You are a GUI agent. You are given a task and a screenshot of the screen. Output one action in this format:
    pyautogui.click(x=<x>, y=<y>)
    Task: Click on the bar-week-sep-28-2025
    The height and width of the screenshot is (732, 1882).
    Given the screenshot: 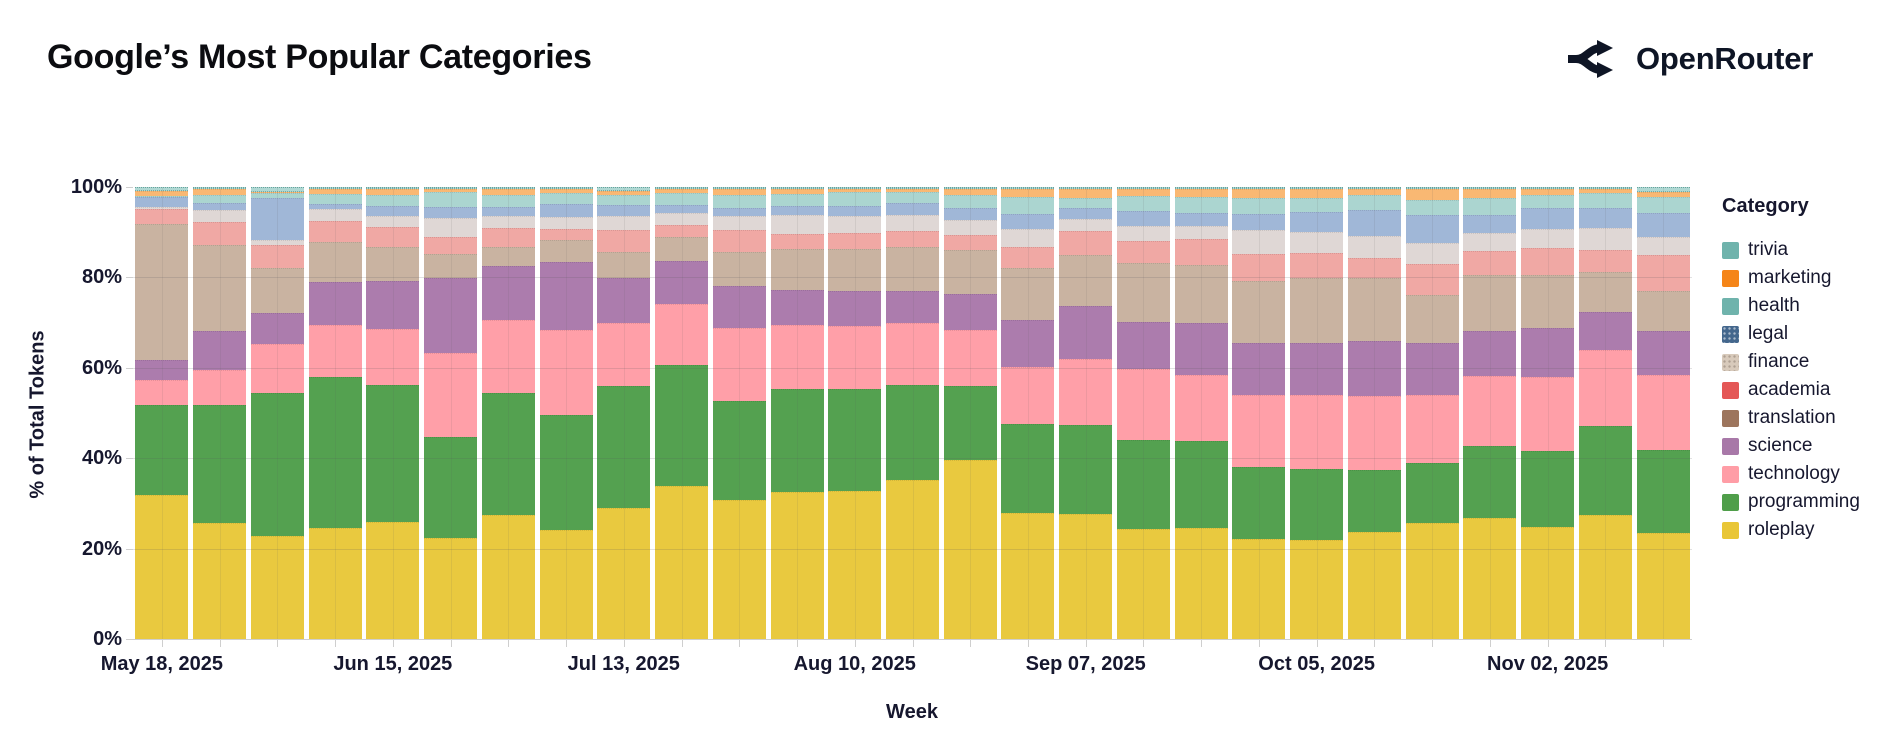 What is the action you would take?
    pyautogui.click(x=1259, y=413)
    